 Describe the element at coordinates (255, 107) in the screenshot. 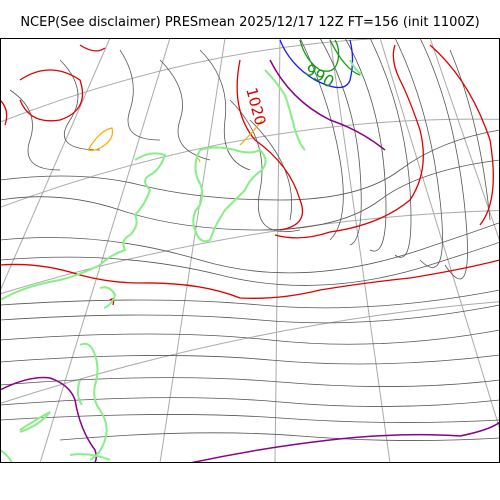

I see `contour-label-high: 1020` at that location.